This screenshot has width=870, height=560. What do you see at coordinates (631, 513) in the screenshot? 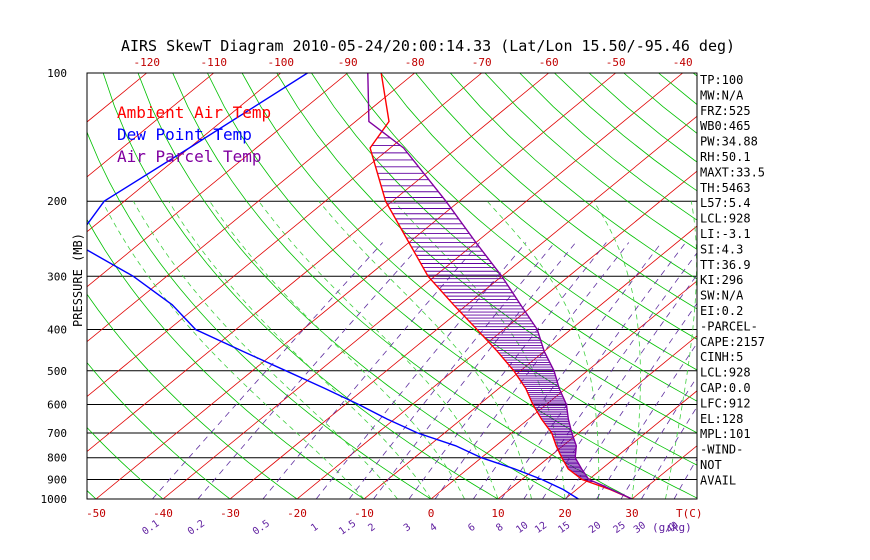
I see `bottom-tick-label: 30` at bounding box center [631, 513].